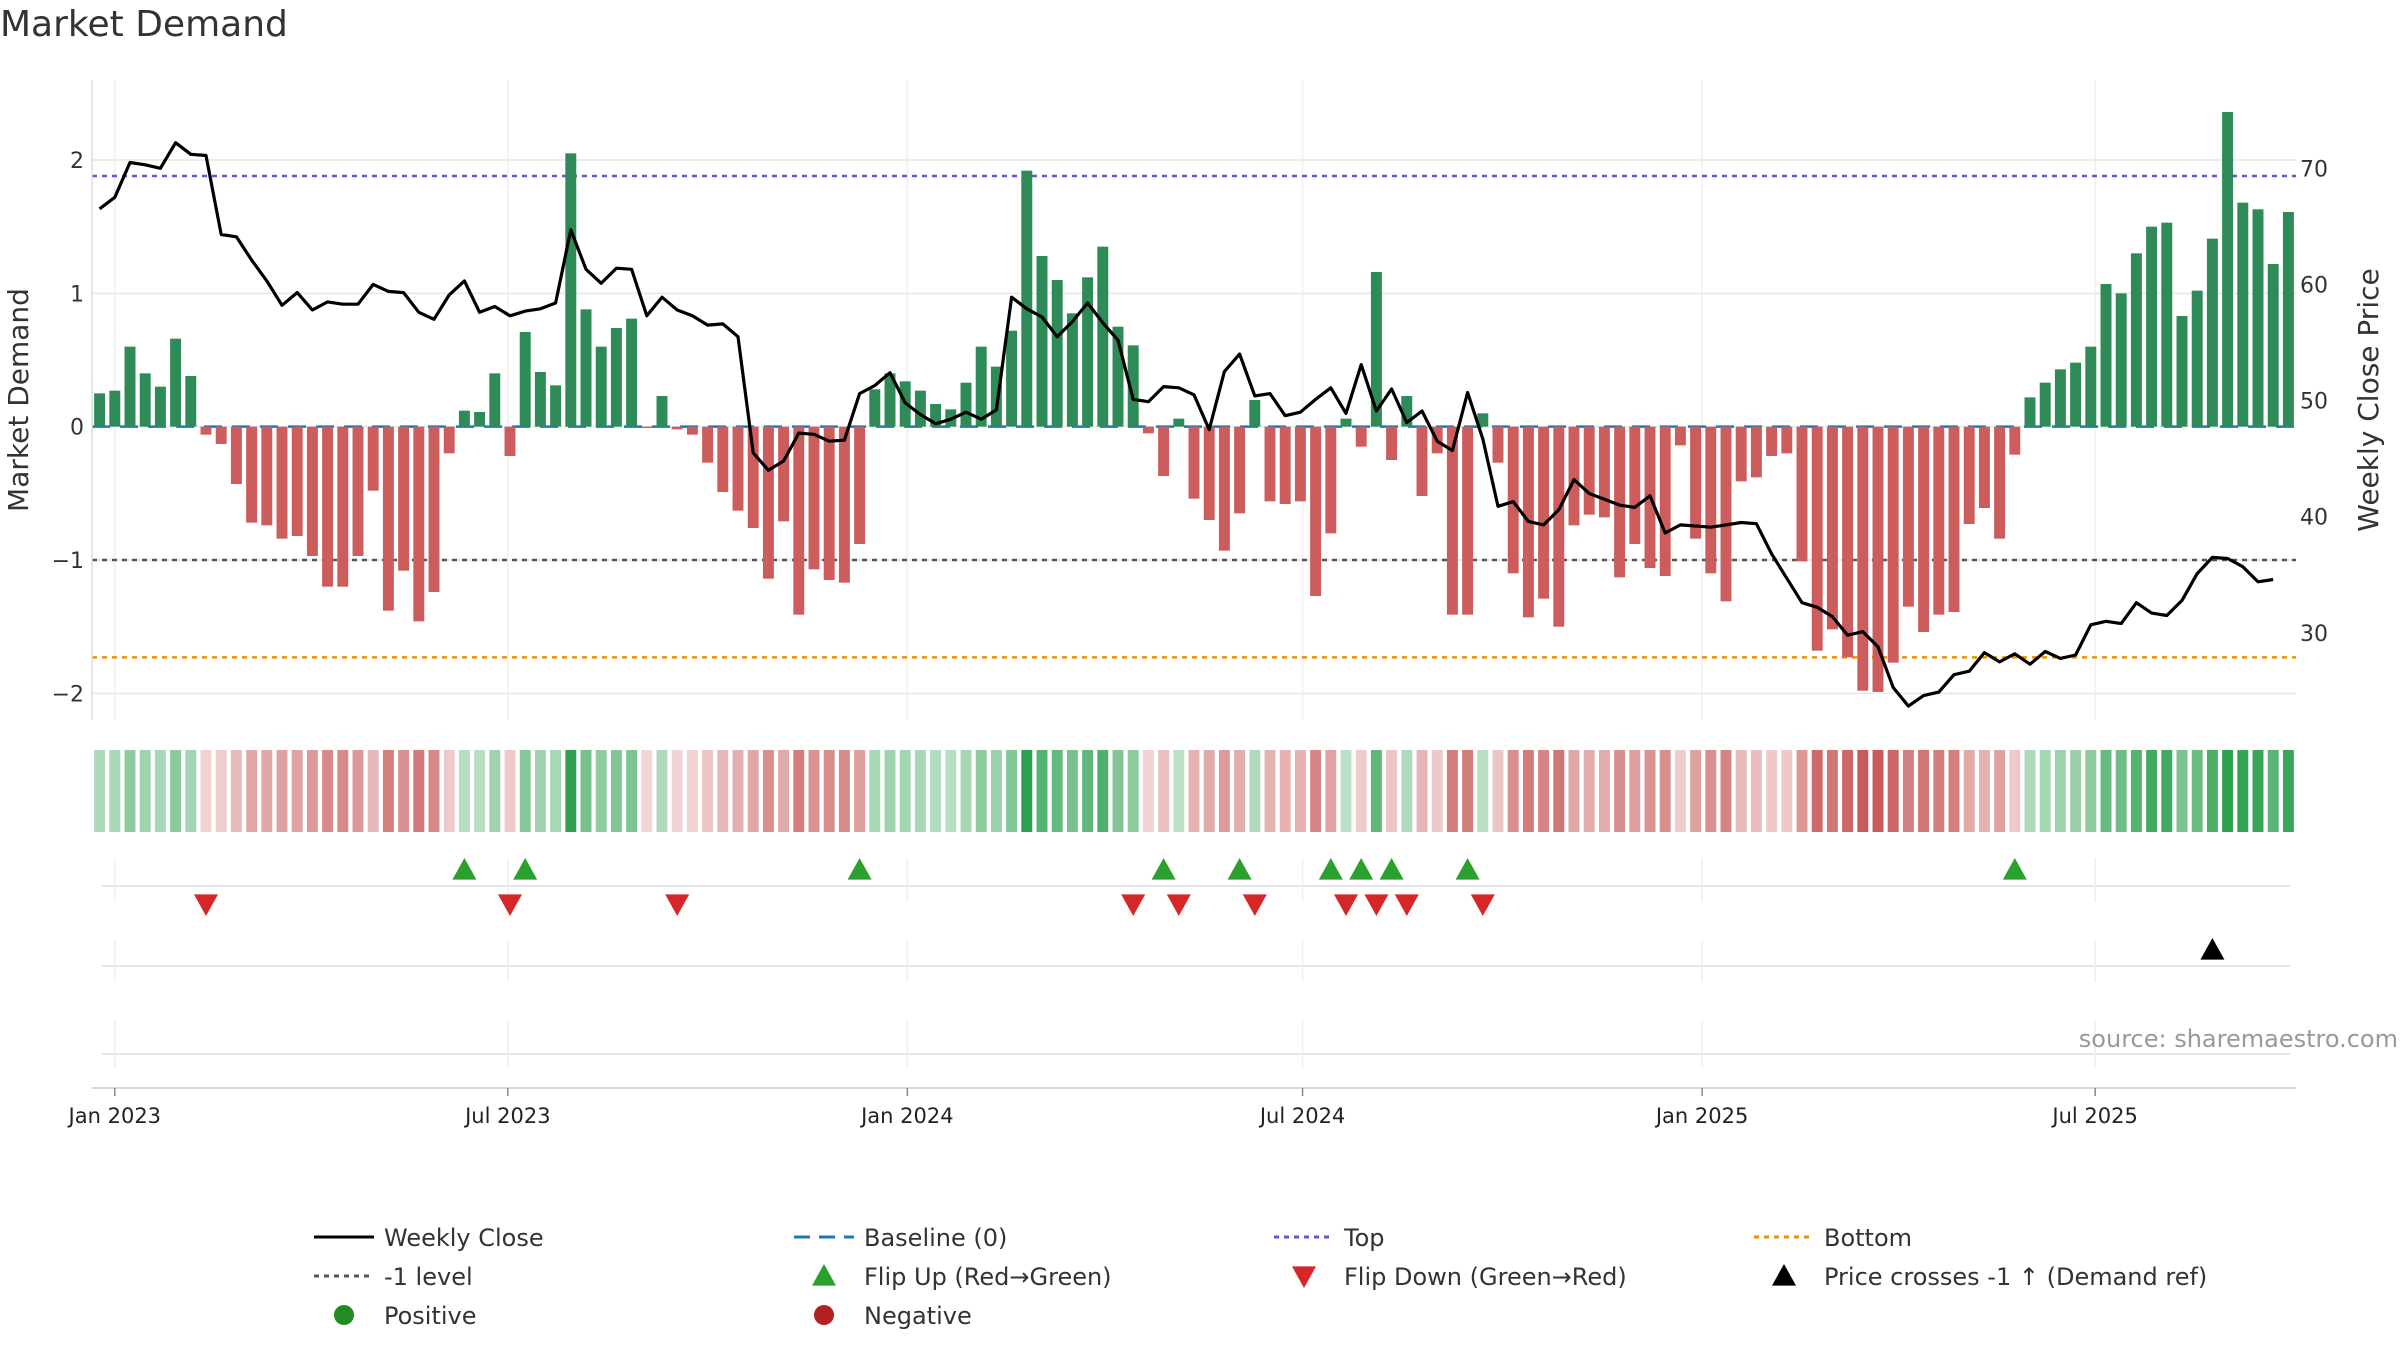 The width and height of the screenshot is (2400, 1350). I want to click on legend-label: Price crosses -1 ↑ (Demand ref), so click(2015, 1277).